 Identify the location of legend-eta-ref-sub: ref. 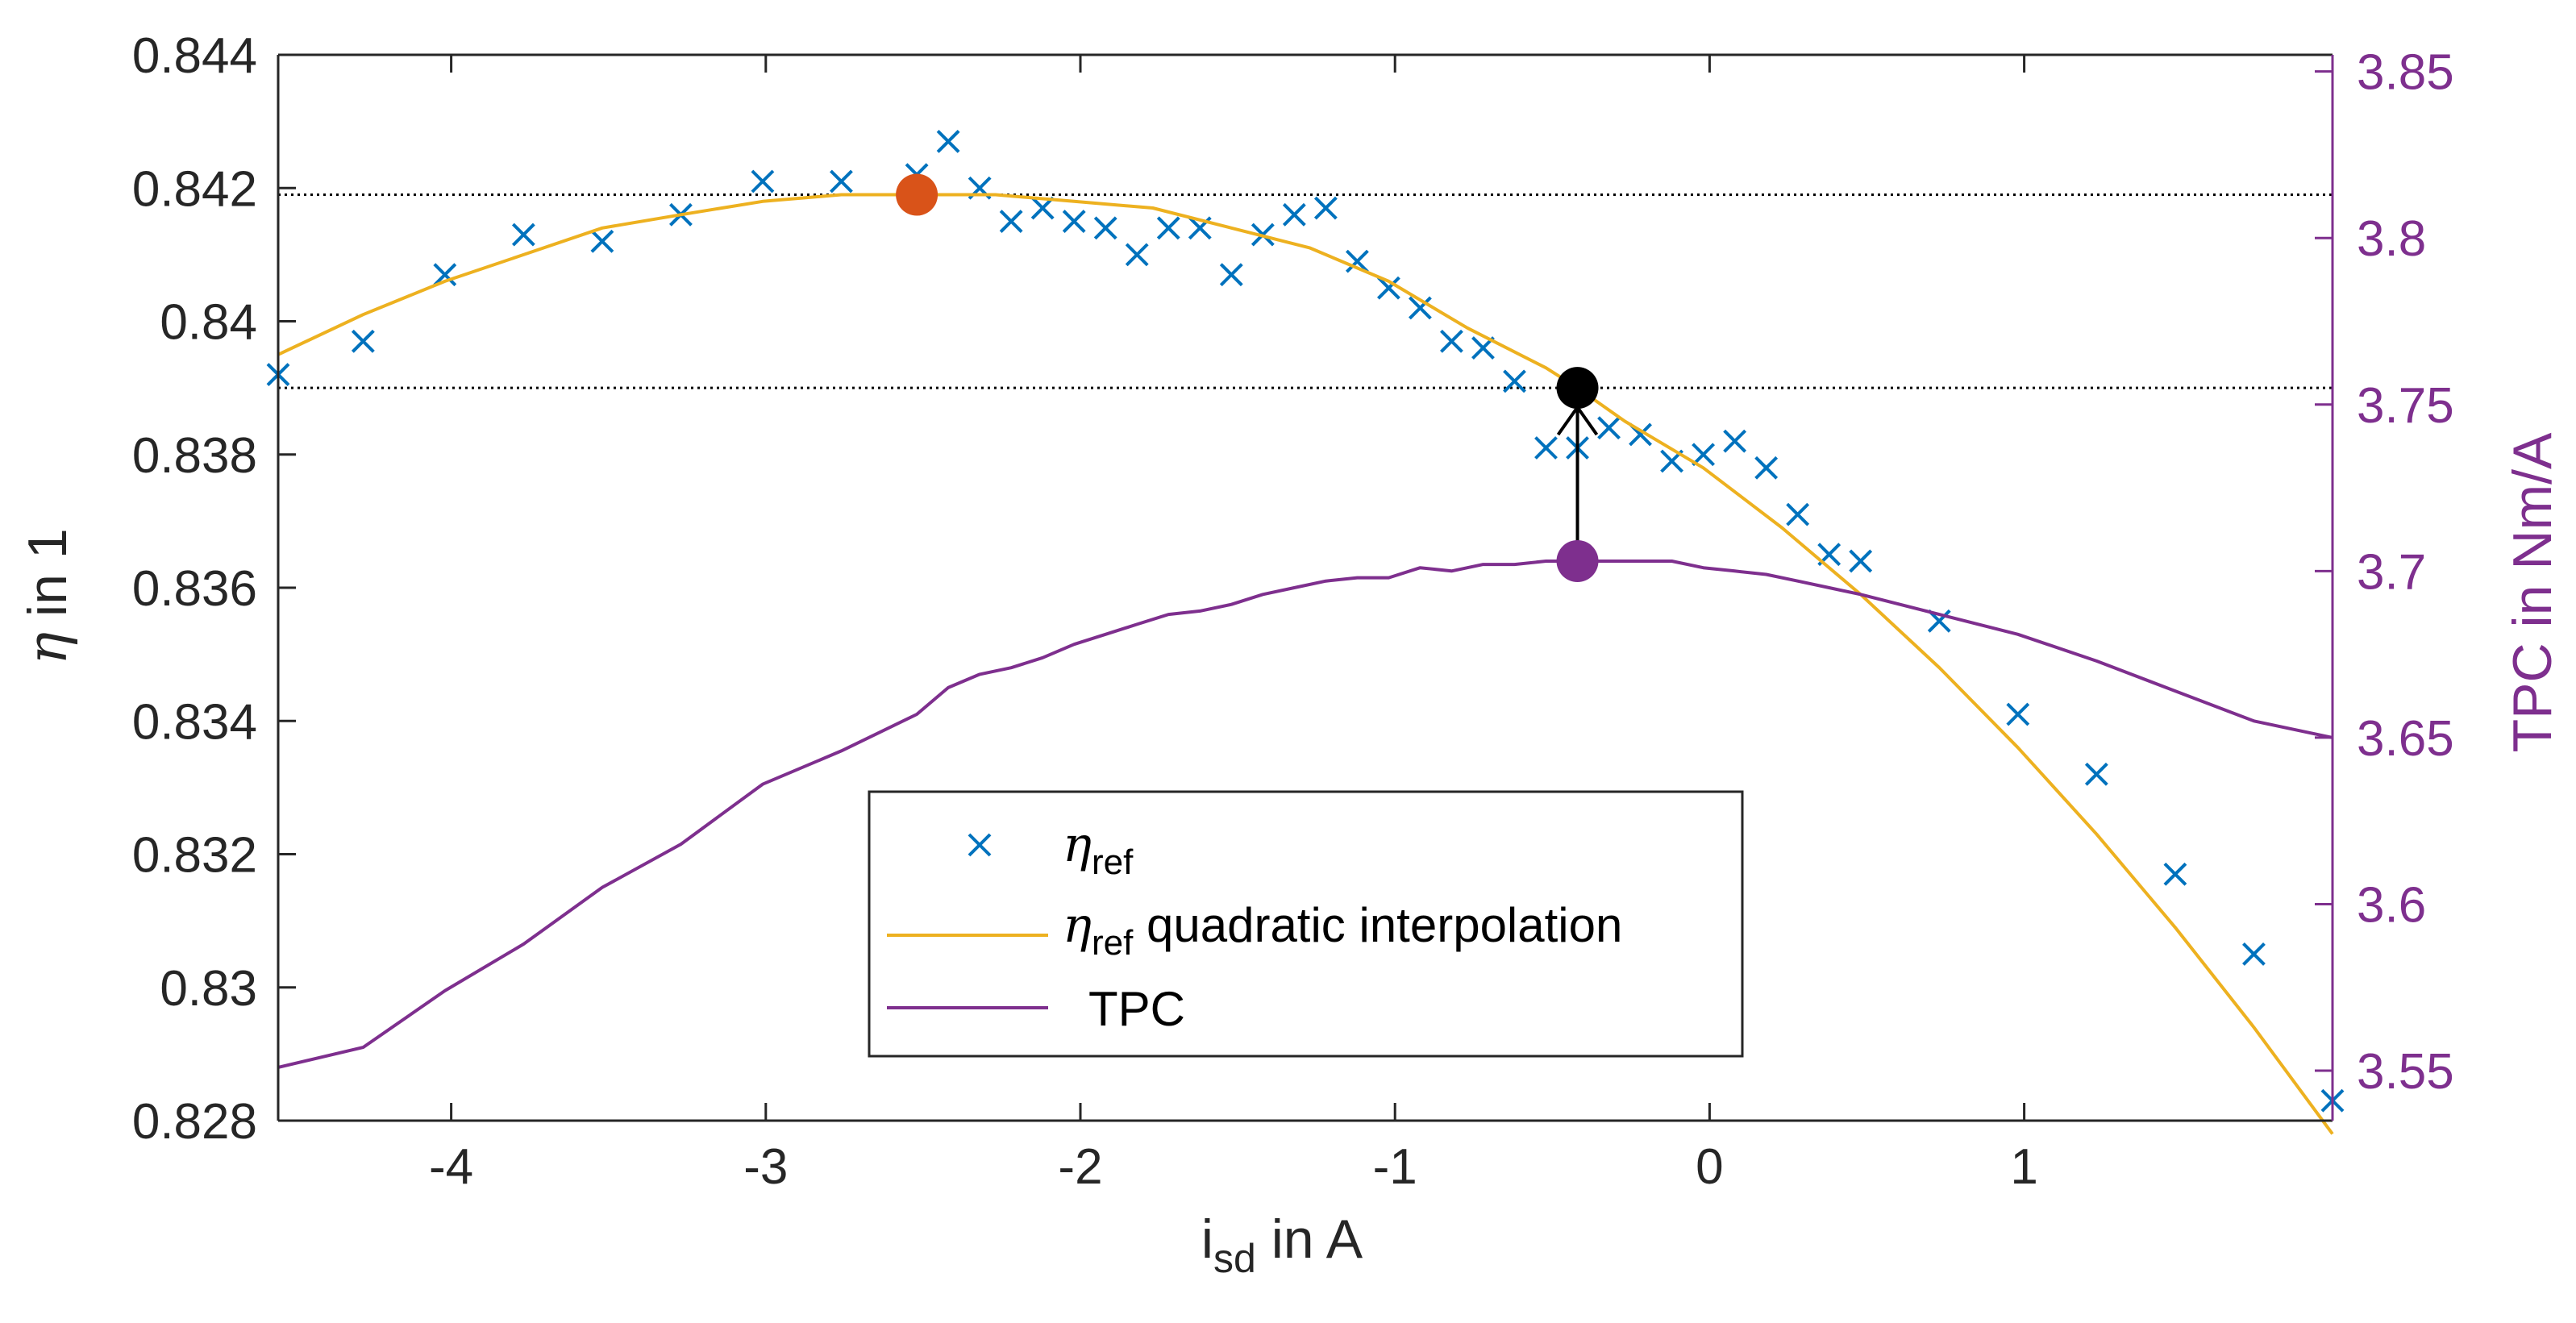
(1113, 862).